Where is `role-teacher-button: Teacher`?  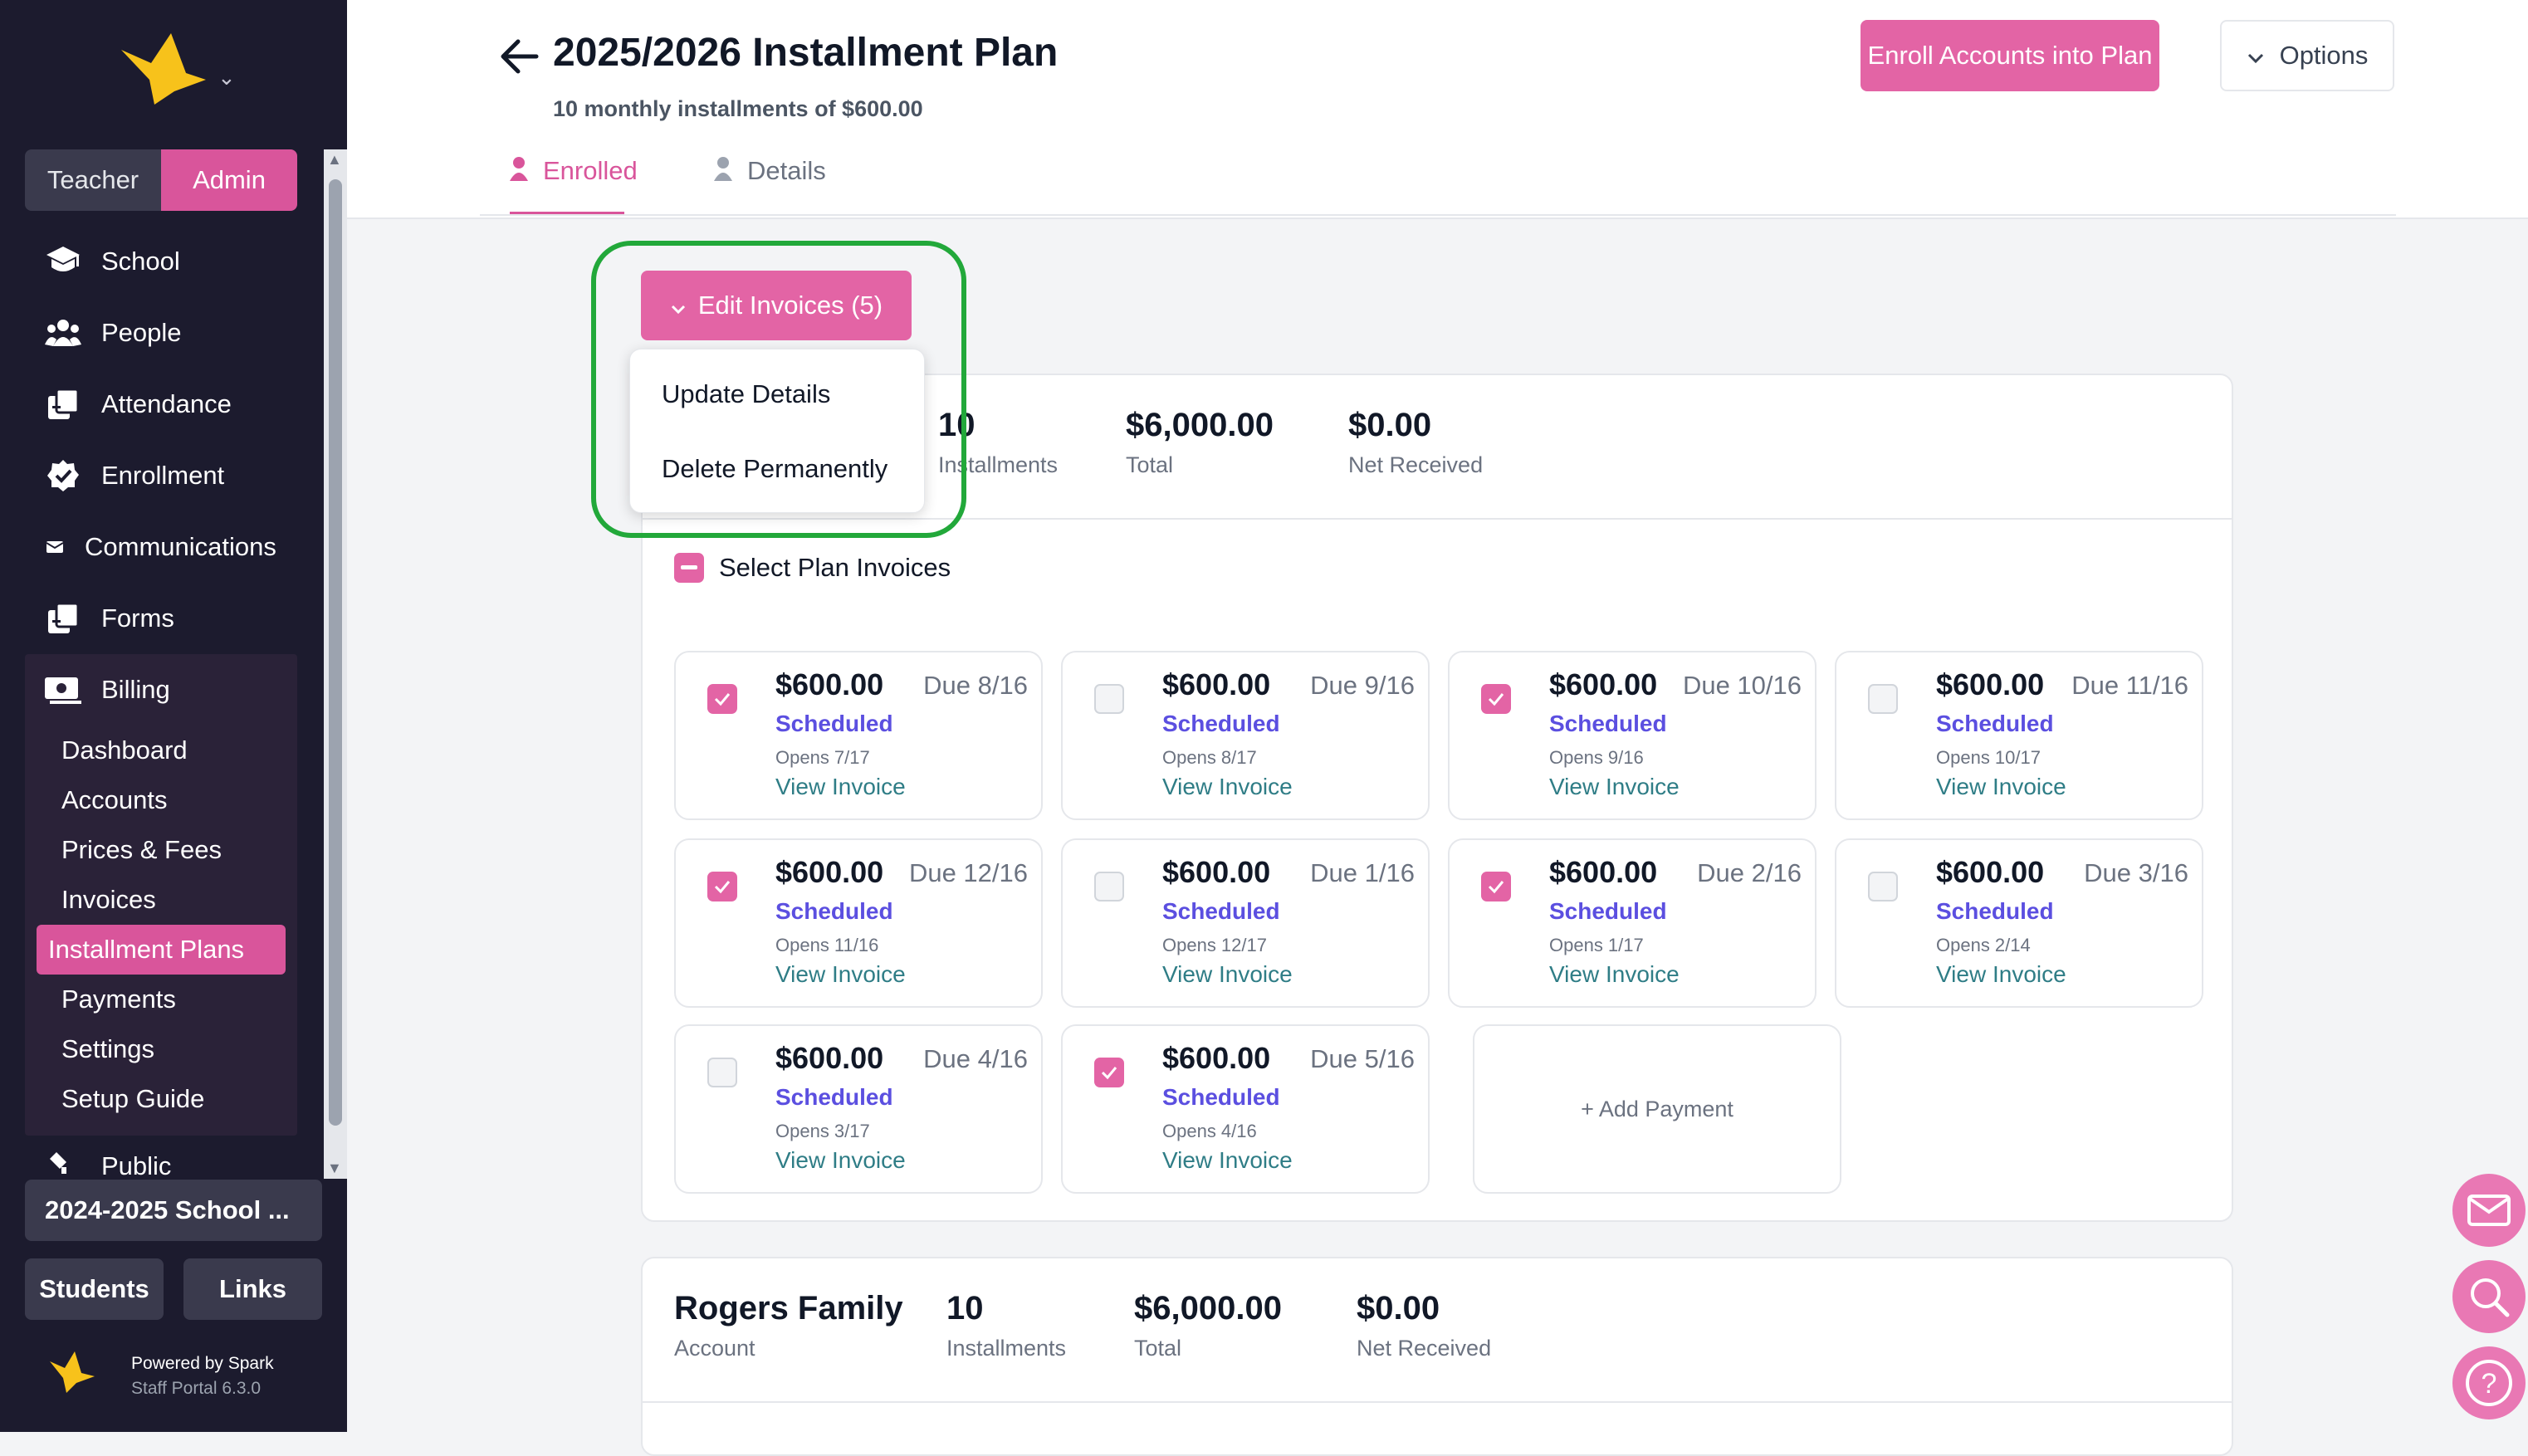 role-teacher-button: Teacher is located at coordinates (93, 180).